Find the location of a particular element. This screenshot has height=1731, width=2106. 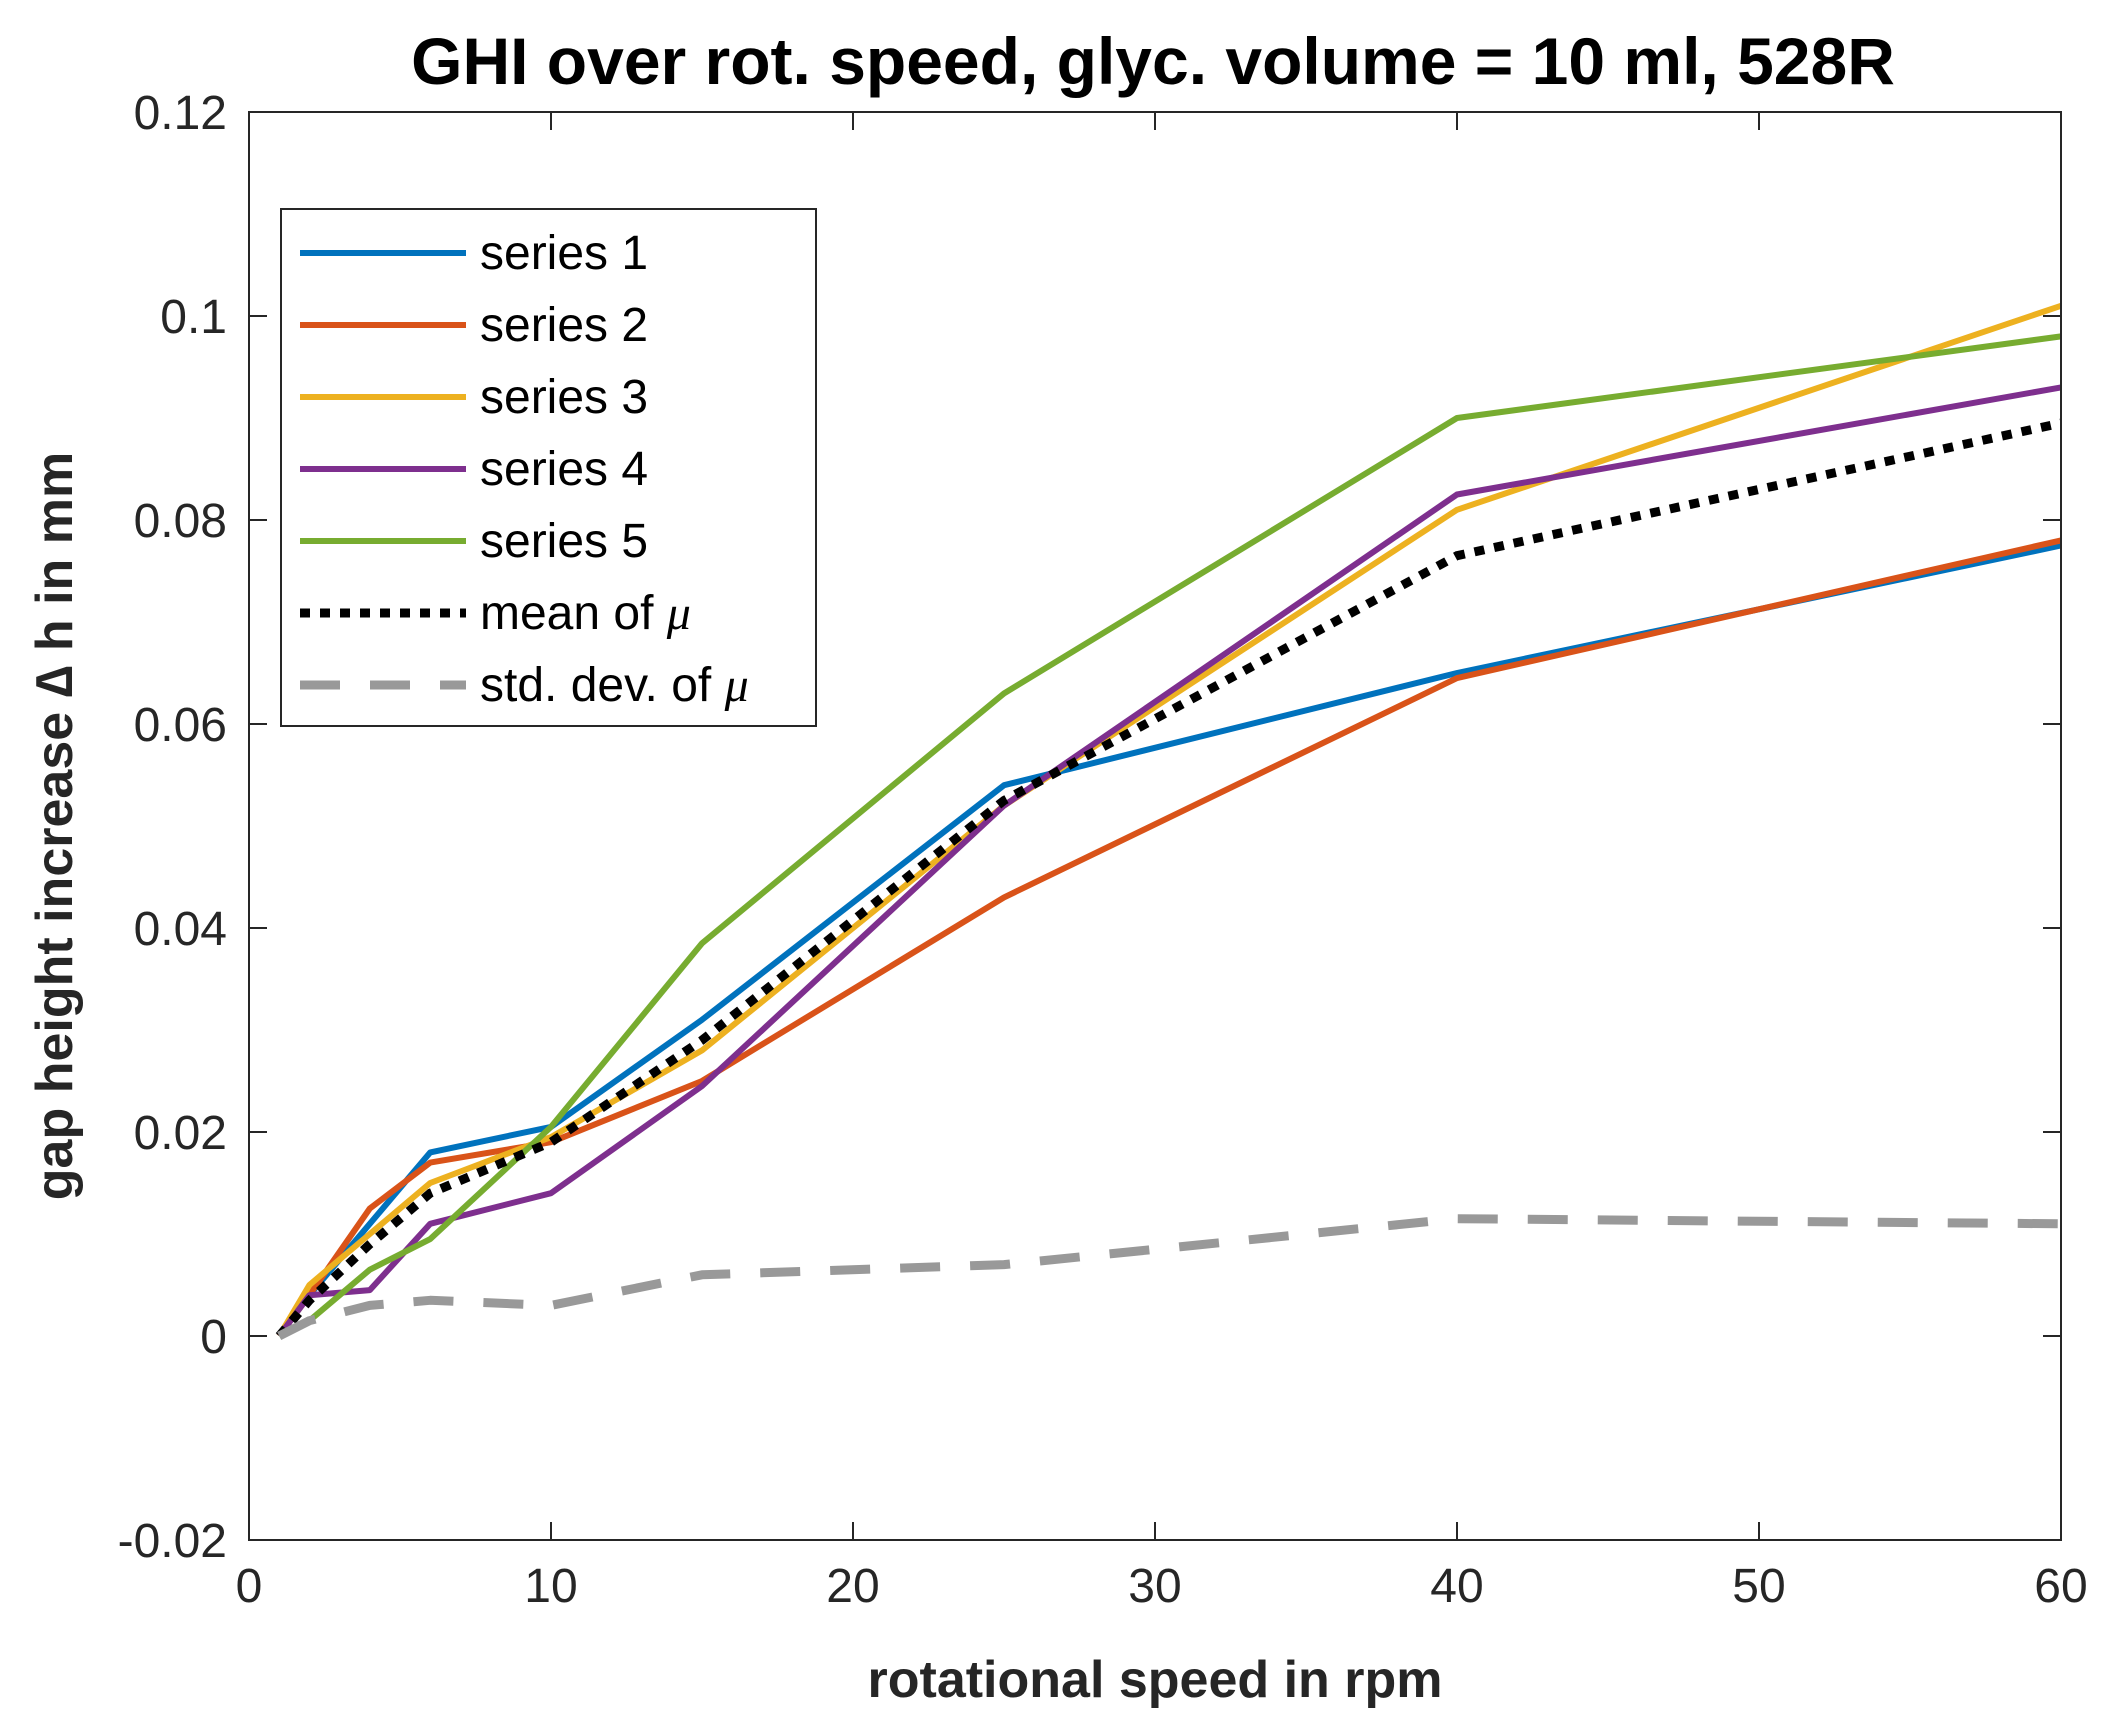

legend-label-text-3: series 3 is located at coordinates (564, 397).